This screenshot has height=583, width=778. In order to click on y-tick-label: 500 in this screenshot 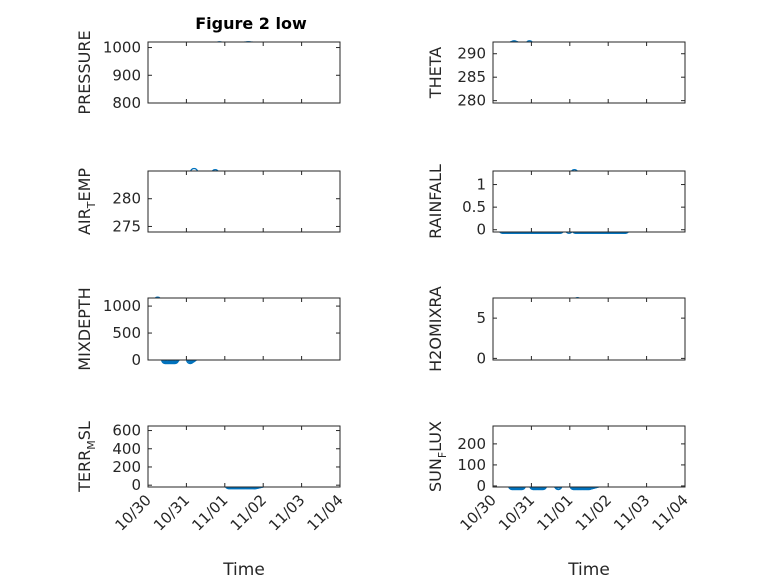, I will do `click(126, 333)`.